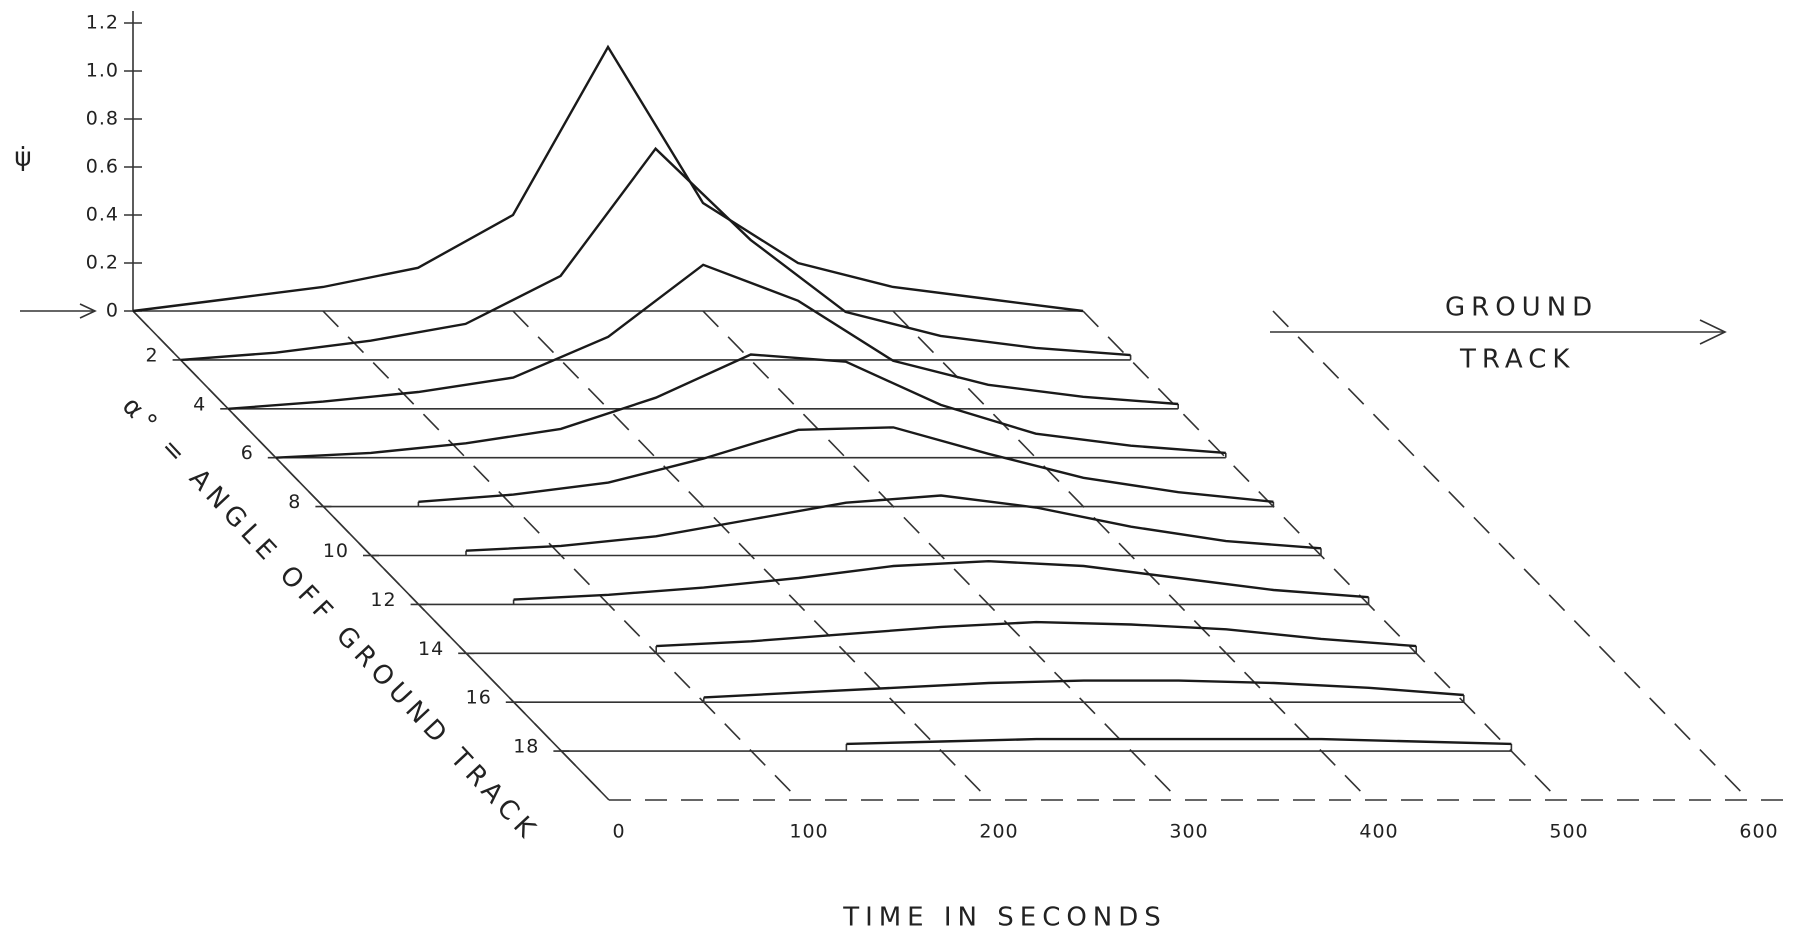 This screenshot has width=1818, height=940. What do you see at coordinates (998, 832) in the screenshot?
I see `x-tick-label: 200` at bounding box center [998, 832].